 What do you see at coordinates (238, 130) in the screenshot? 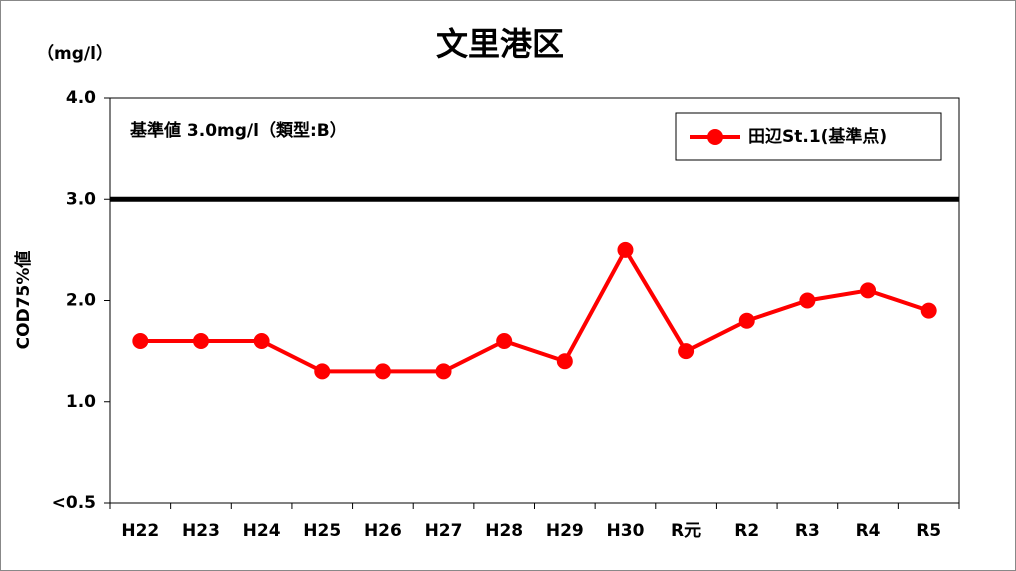
I see `annotation: 基準値 3.0mg/l（類型:B）` at bounding box center [238, 130].